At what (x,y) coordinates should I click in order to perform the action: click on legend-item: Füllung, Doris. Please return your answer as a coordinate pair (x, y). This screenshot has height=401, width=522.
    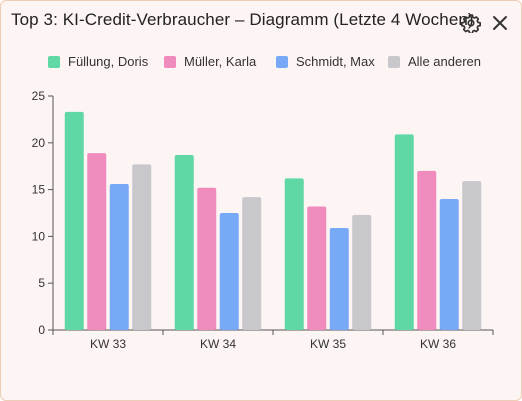
    Looking at the image, I should click on (98, 61).